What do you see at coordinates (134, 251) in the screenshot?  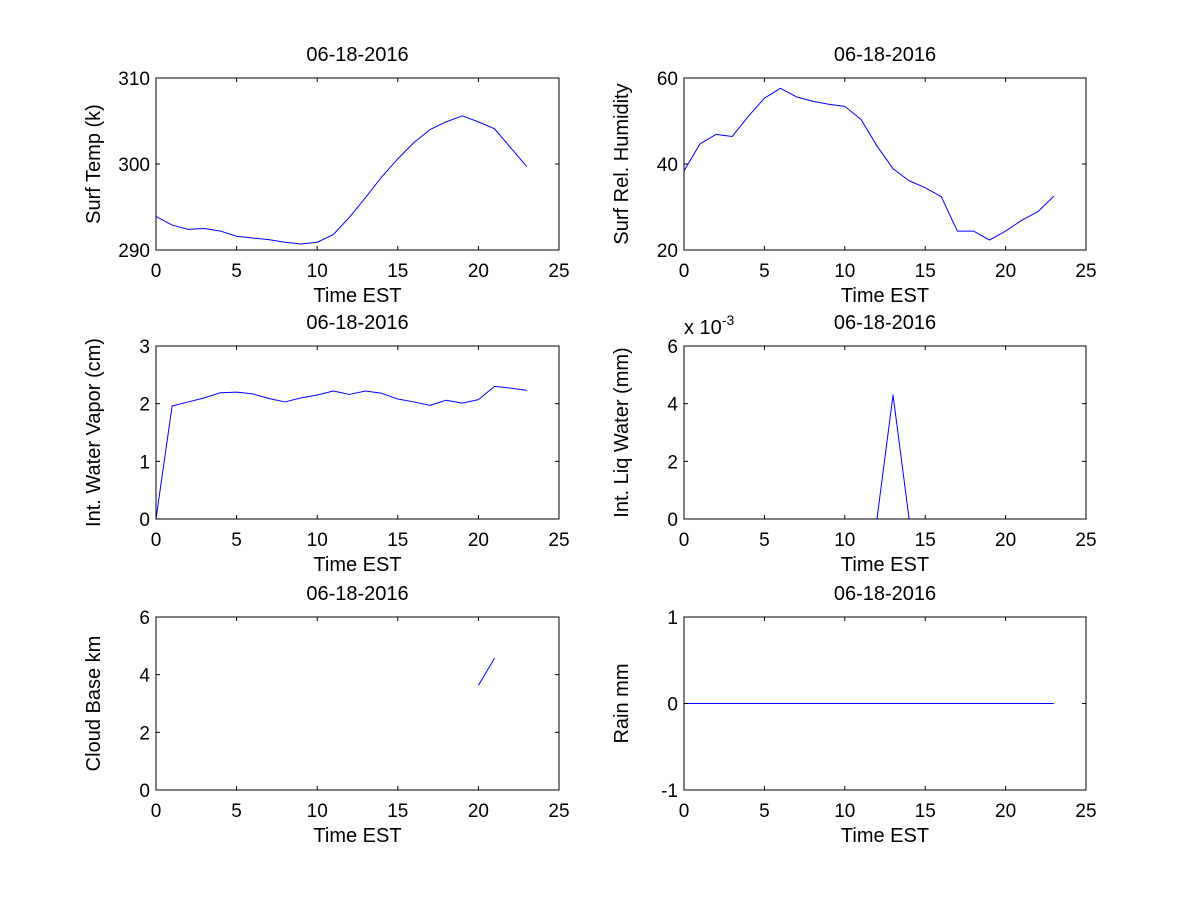 I see `y-tick-label: 290` at bounding box center [134, 251].